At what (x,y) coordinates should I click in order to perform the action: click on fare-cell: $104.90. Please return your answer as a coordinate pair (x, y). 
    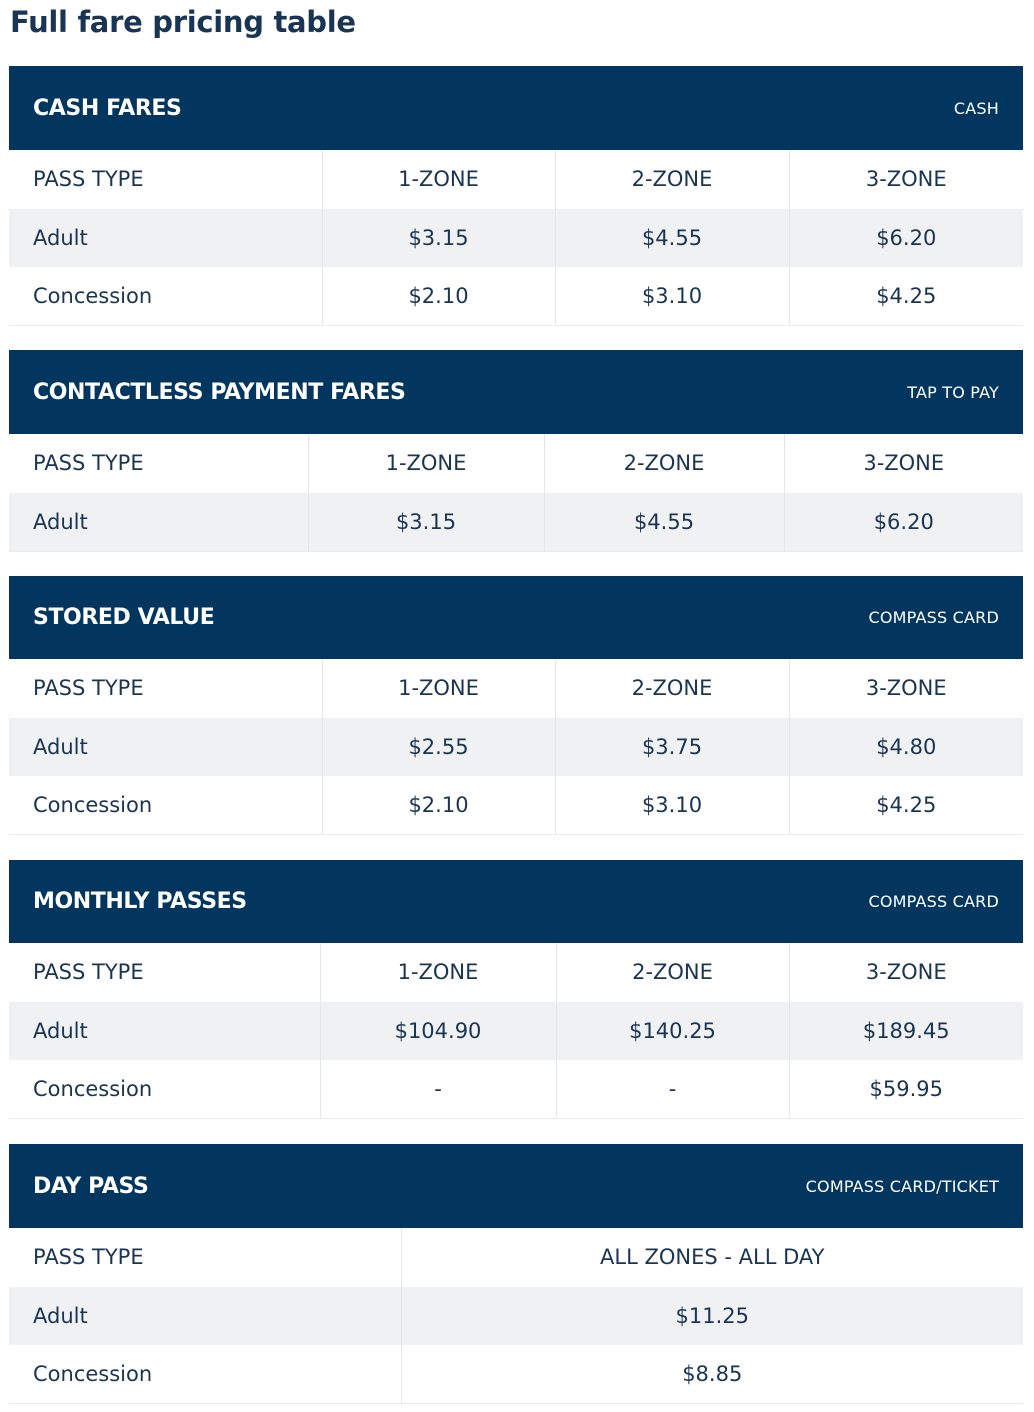
    Looking at the image, I should click on (438, 1030).